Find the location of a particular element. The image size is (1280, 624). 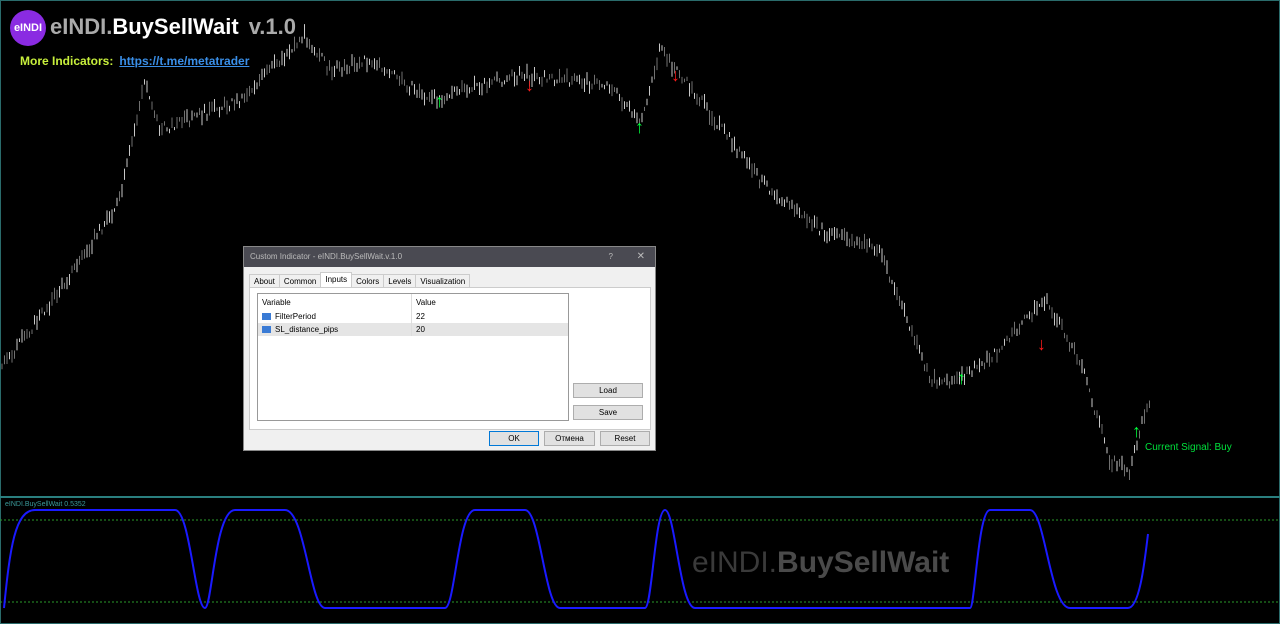

watermark: eINDI.BuySellWait is located at coordinates (821, 562).